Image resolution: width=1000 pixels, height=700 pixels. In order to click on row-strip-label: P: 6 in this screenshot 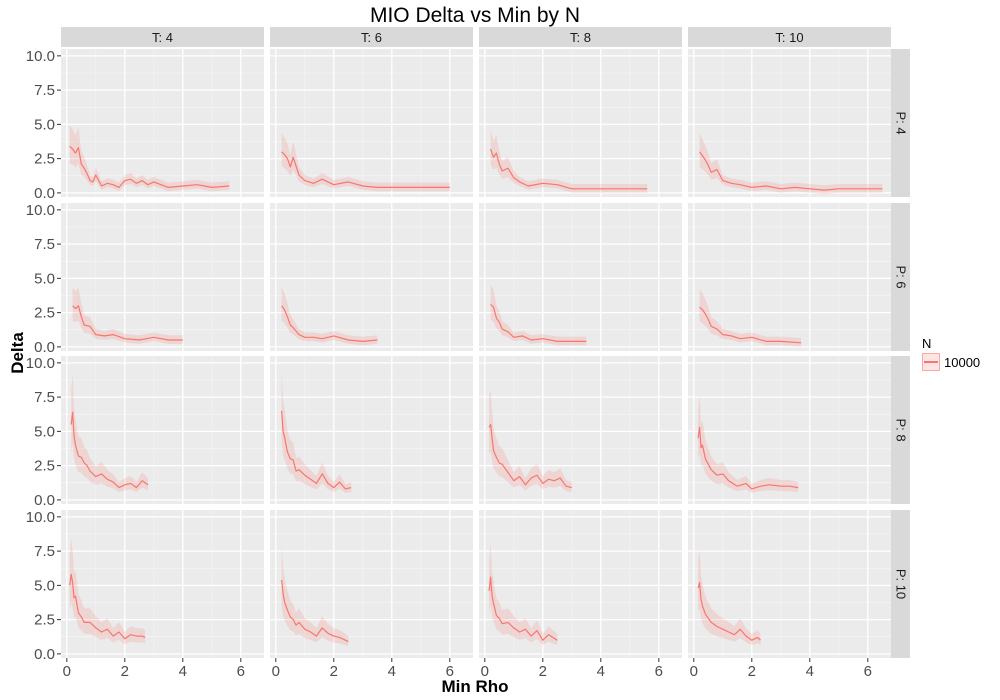, I will do `click(901, 276)`.